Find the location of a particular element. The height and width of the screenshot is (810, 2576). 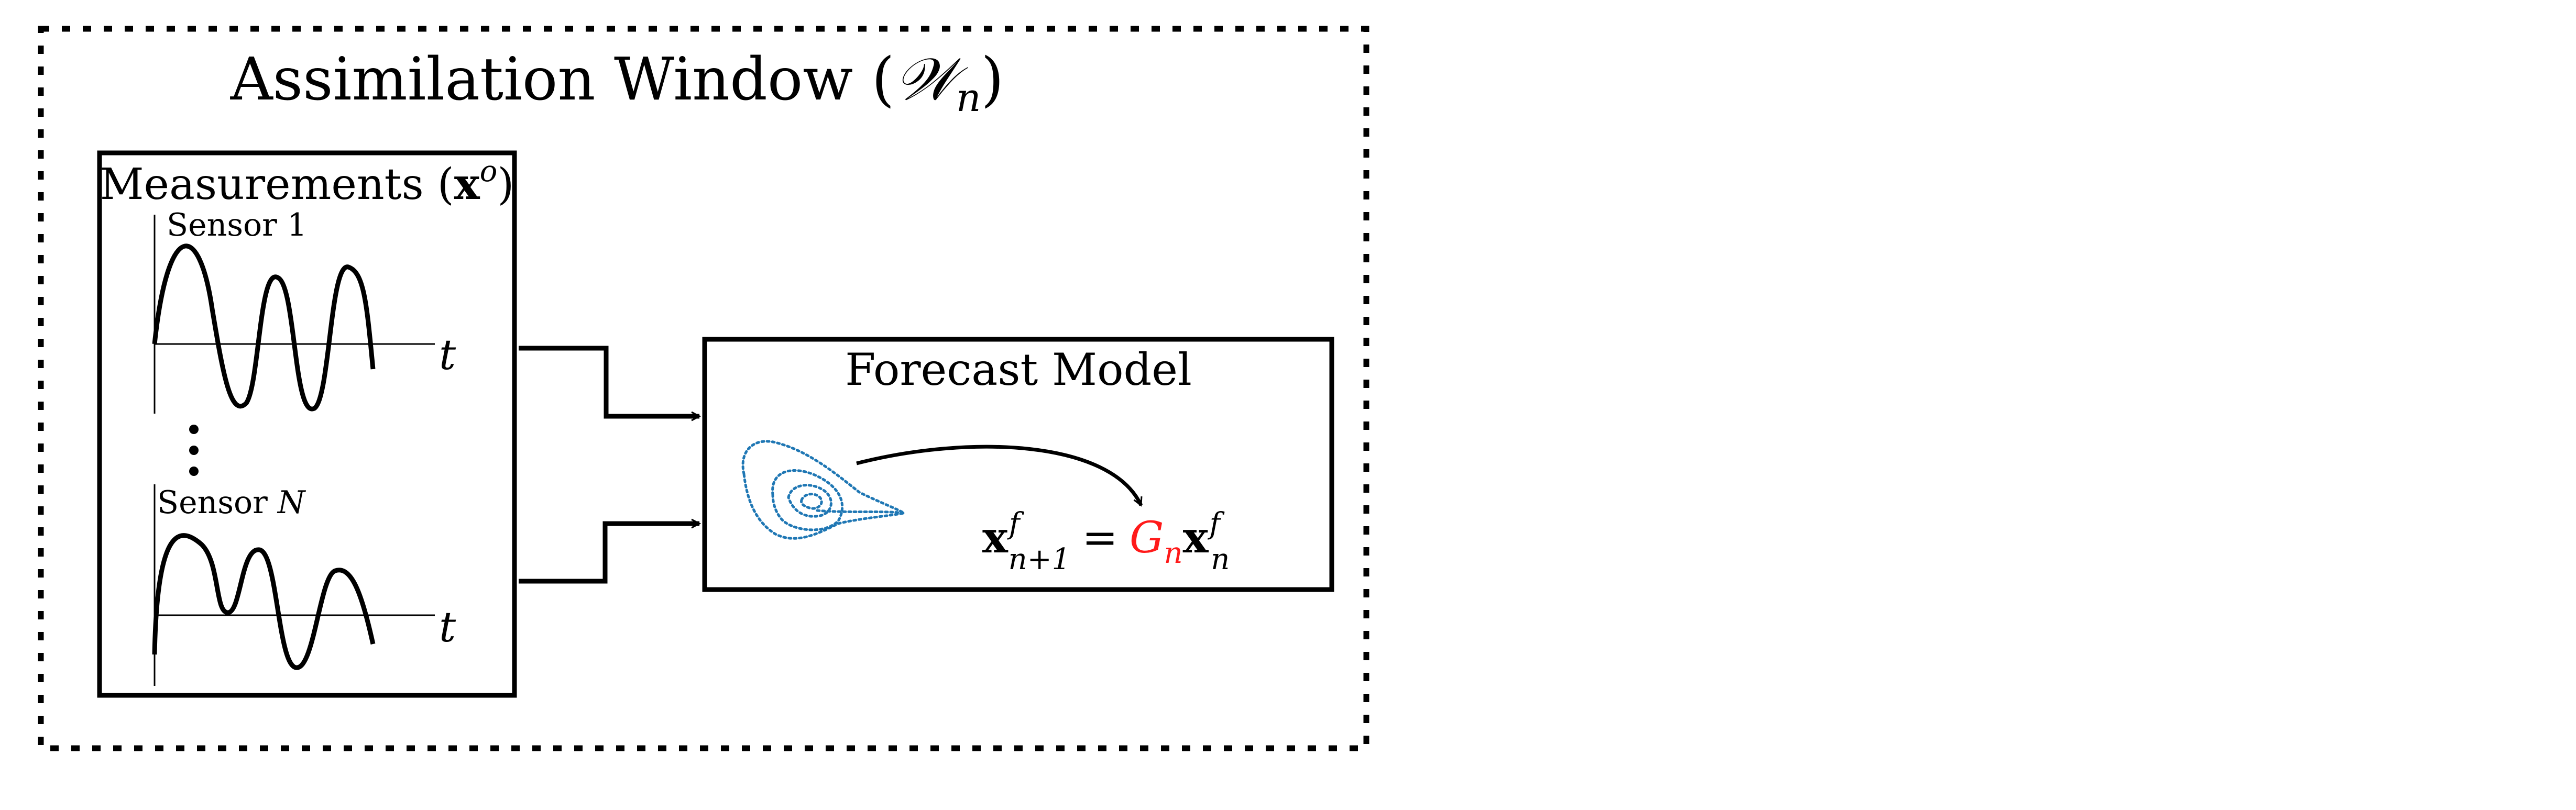

attractor-icon is located at coordinates (823, 490).